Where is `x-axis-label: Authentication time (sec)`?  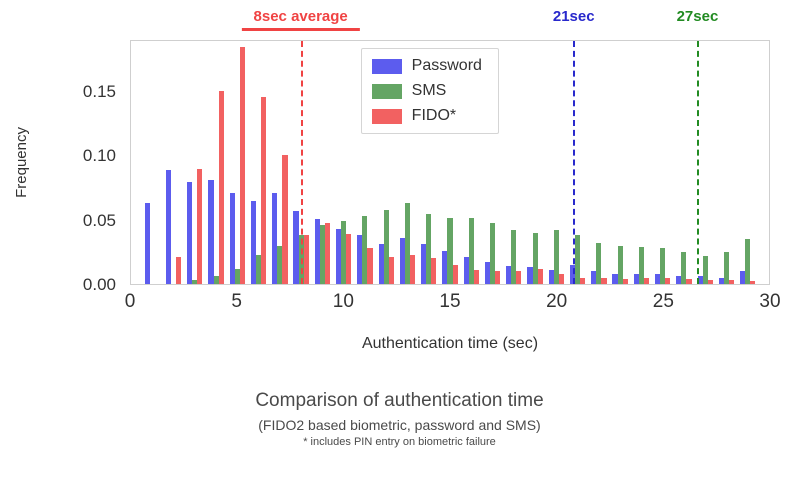
x-axis-label: Authentication time (sec) is located at coordinates (450, 343).